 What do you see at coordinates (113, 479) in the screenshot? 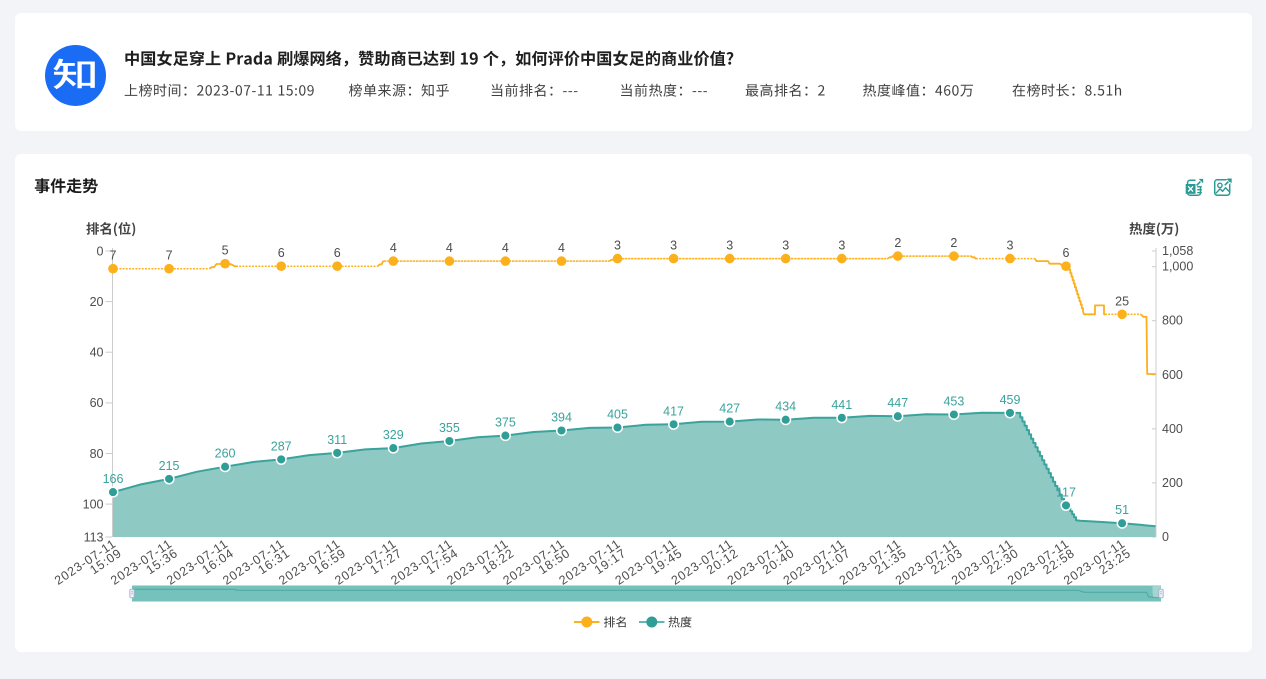
I see `svg-text: 166` at bounding box center [113, 479].